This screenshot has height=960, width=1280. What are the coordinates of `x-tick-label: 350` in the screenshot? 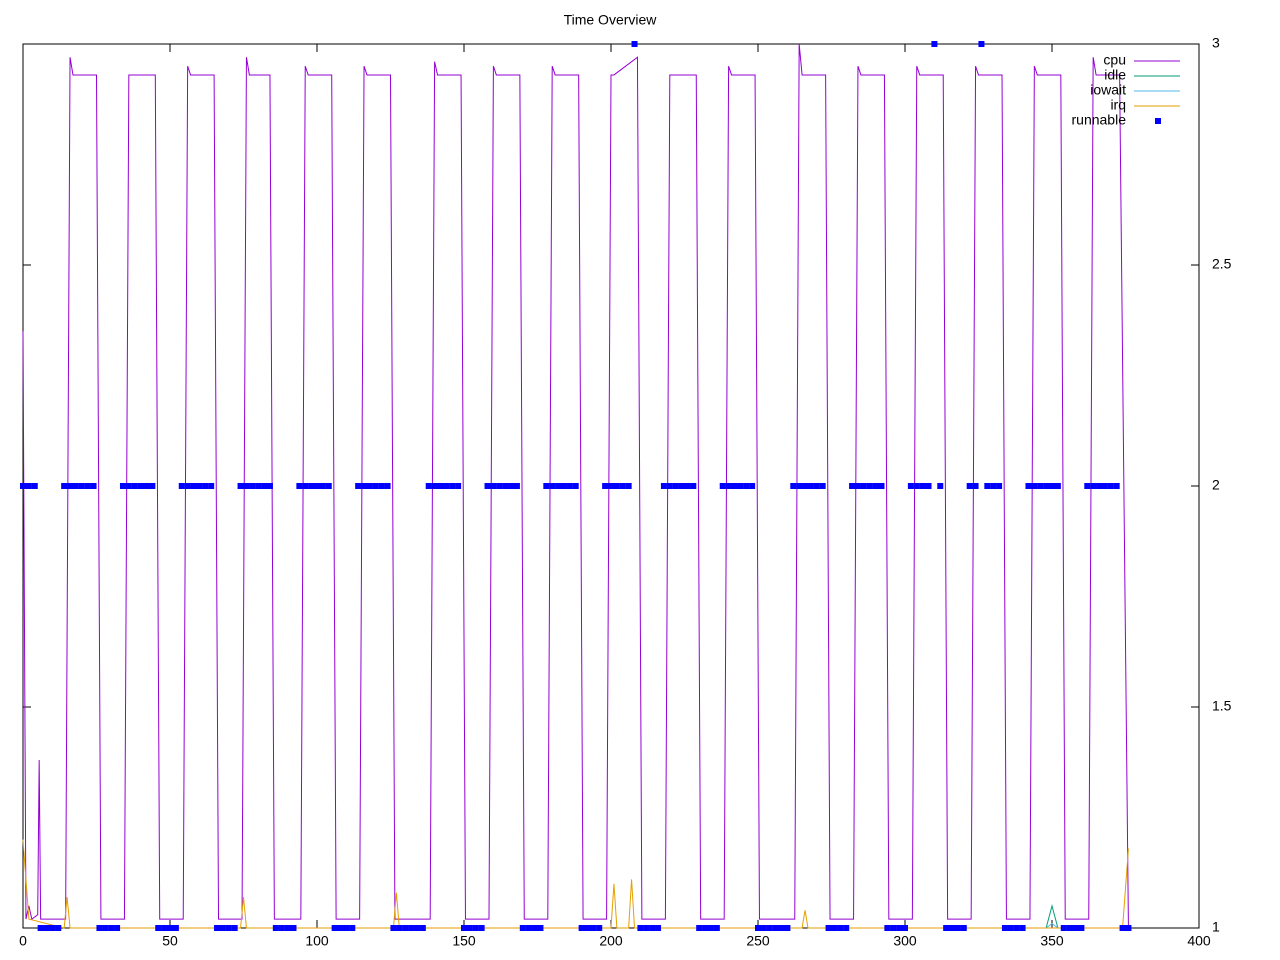 It's located at (1052, 941).